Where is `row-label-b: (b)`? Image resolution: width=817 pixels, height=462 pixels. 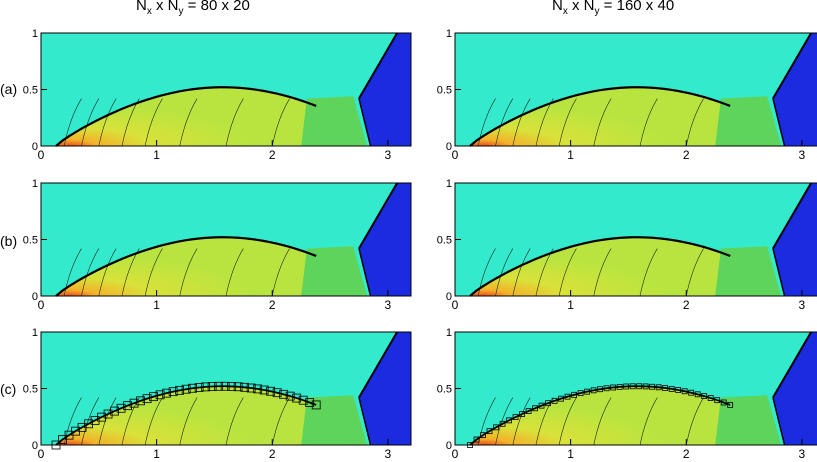 row-label-b: (b) is located at coordinates (9, 241).